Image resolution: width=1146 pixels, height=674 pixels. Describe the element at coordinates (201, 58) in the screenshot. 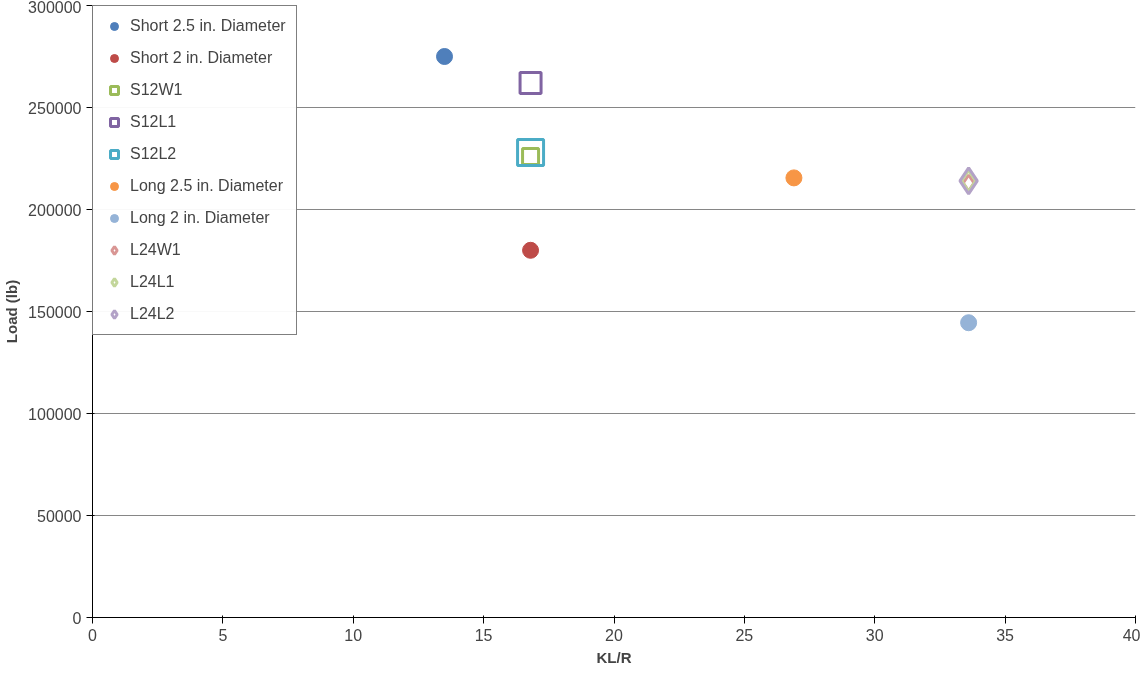

I see `legend-label: Short 2 in. Diameter` at that location.